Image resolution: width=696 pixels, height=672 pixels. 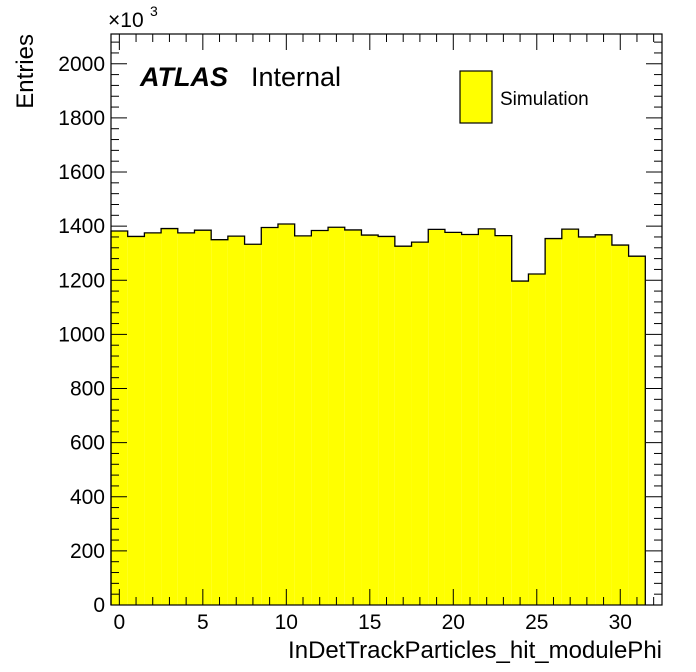 What do you see at coordinates (99, 605) in the screenshot?
I see `y-tick-label: 0` at bounding box center [99, 605].